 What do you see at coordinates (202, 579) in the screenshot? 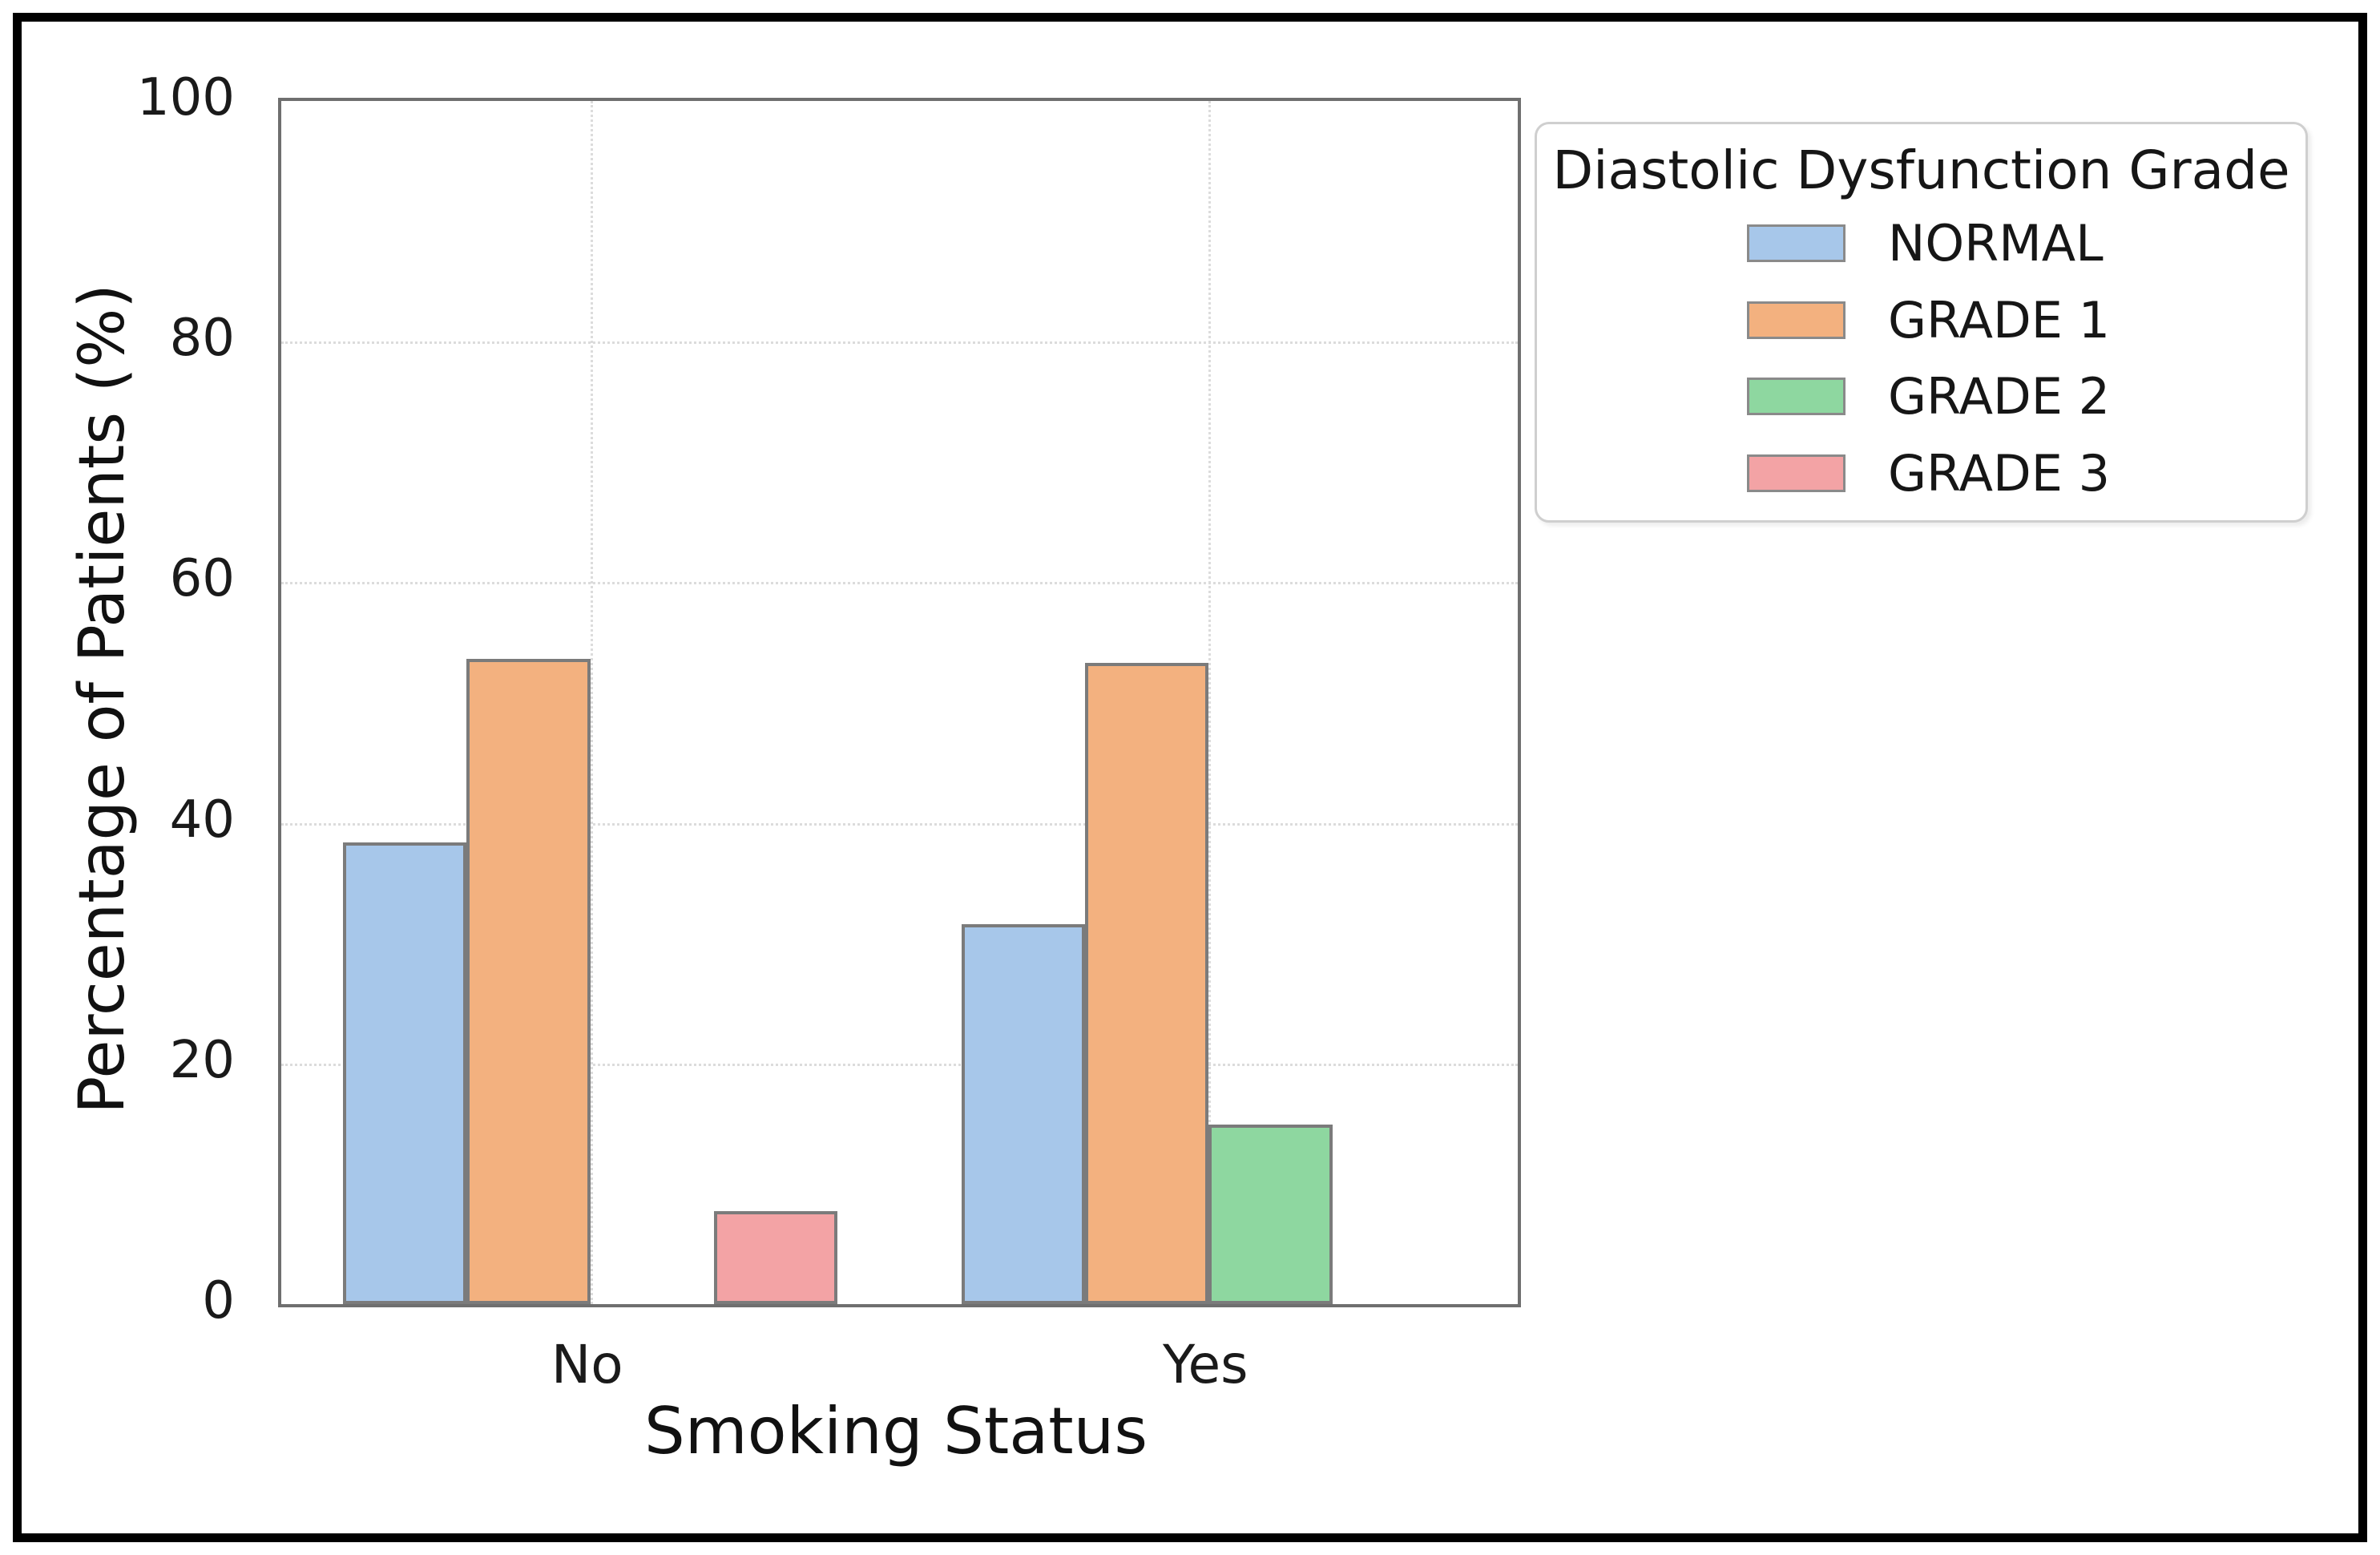
I see `y-tick-label: 60` at bounding box center [202, 579].